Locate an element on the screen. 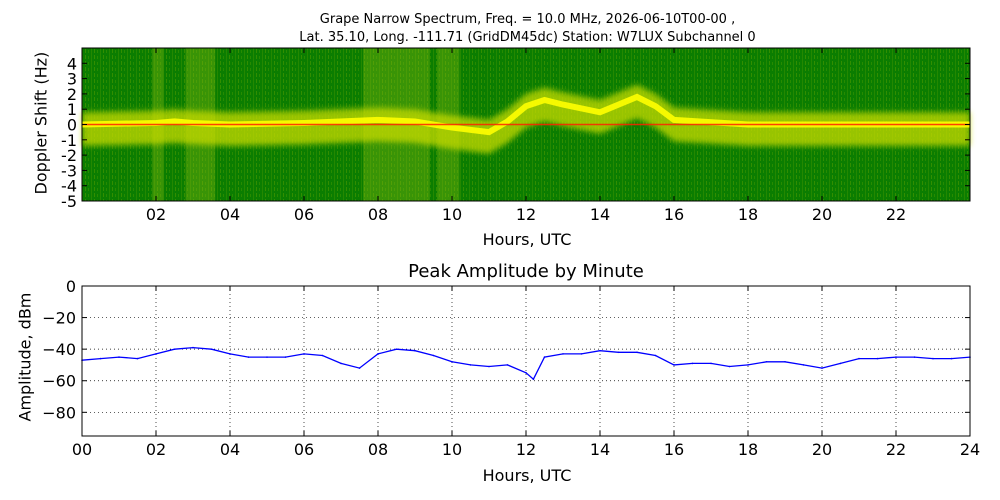  y-tick-label: 2 is located at coordinates (72, 94).